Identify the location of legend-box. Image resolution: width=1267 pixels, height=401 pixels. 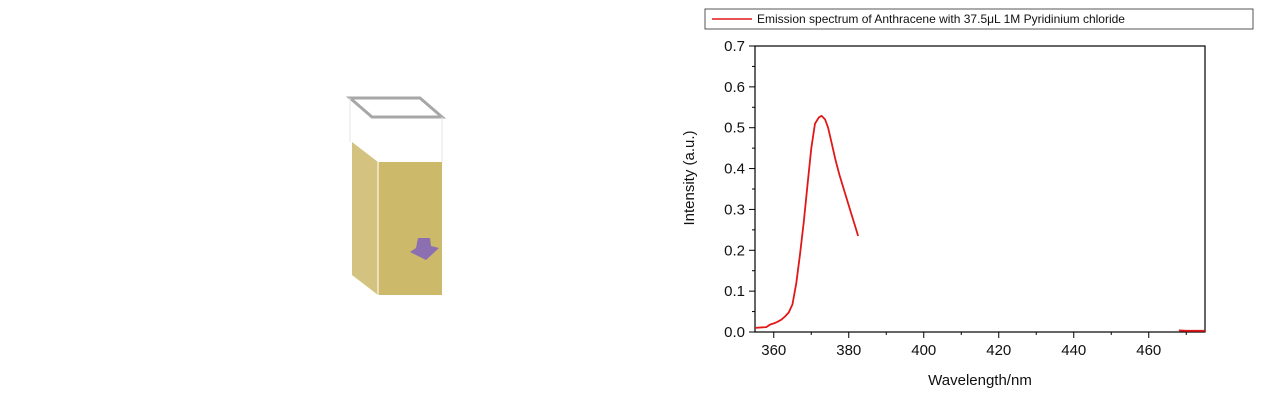
(979, 19).